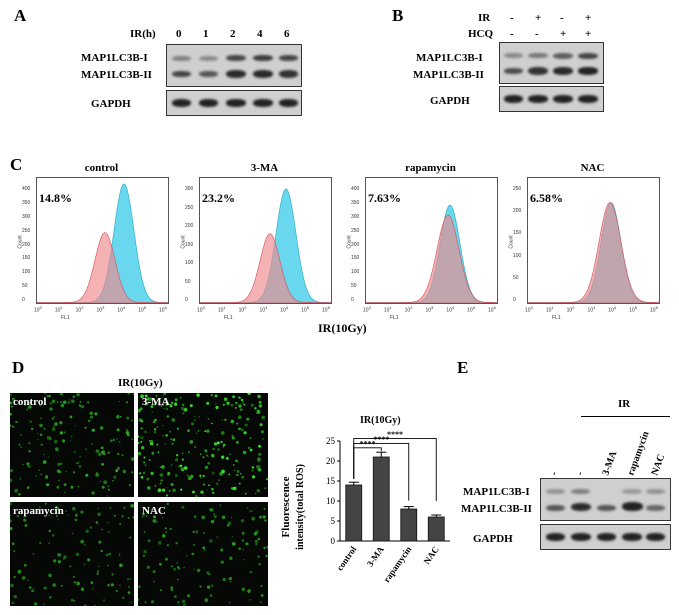 The width and height of the screenshot is (679, 615). I want to click on panel-b-cond: IR, so click(484, 18).